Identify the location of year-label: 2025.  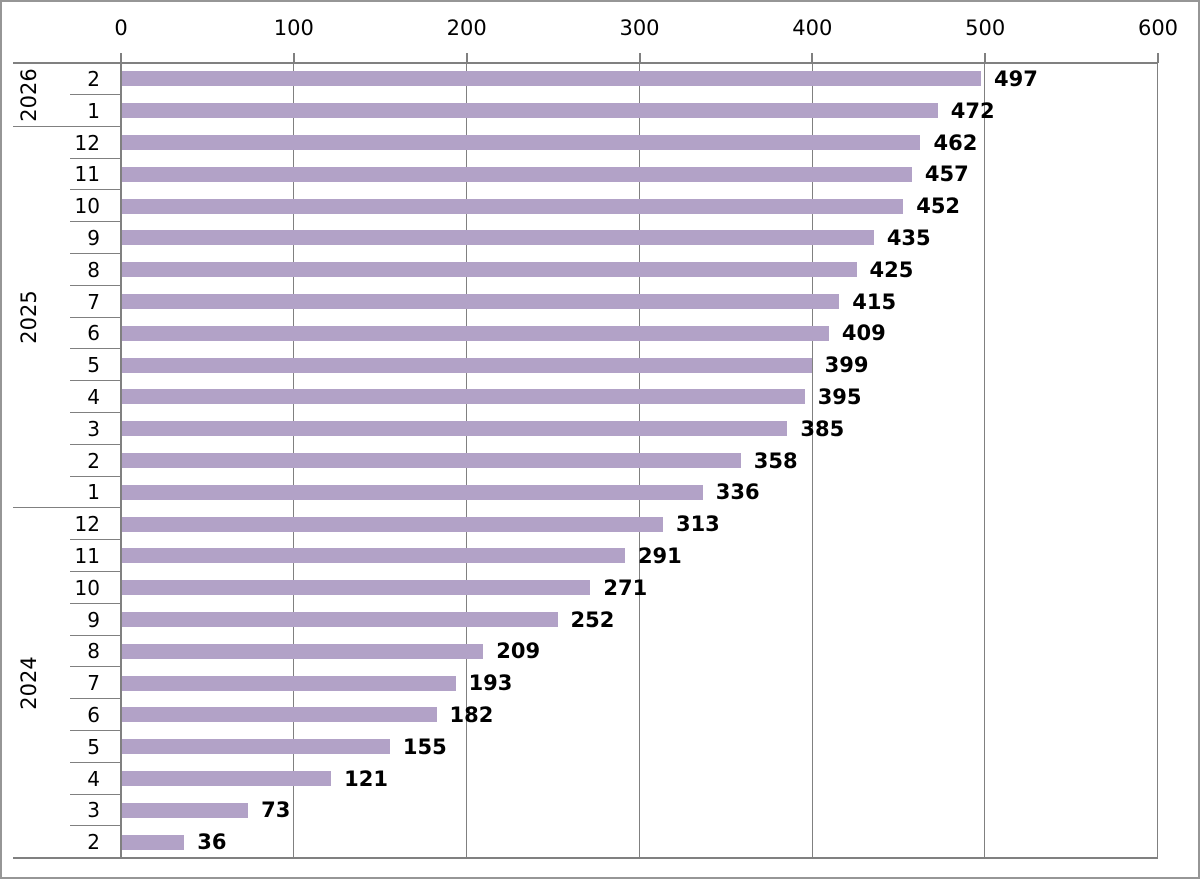
(29, 317).